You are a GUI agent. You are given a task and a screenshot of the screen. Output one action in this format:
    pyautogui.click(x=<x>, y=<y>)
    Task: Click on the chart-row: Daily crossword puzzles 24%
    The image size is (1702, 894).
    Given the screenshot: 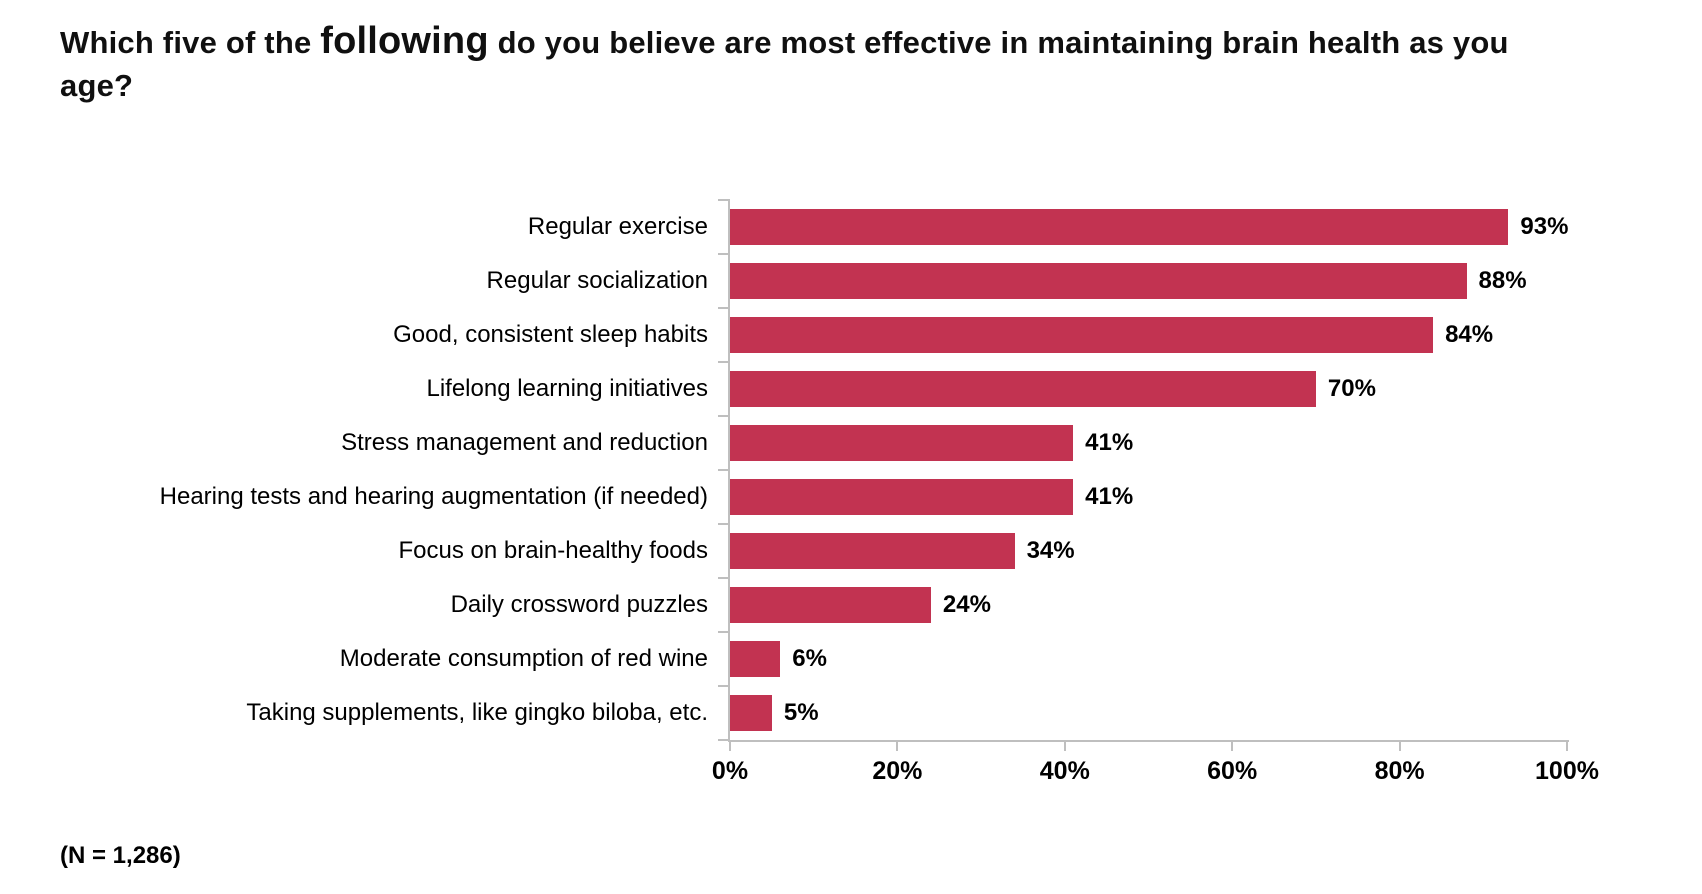 What is the action you would take?
    pyautogui.click(x=813, y=605)
    